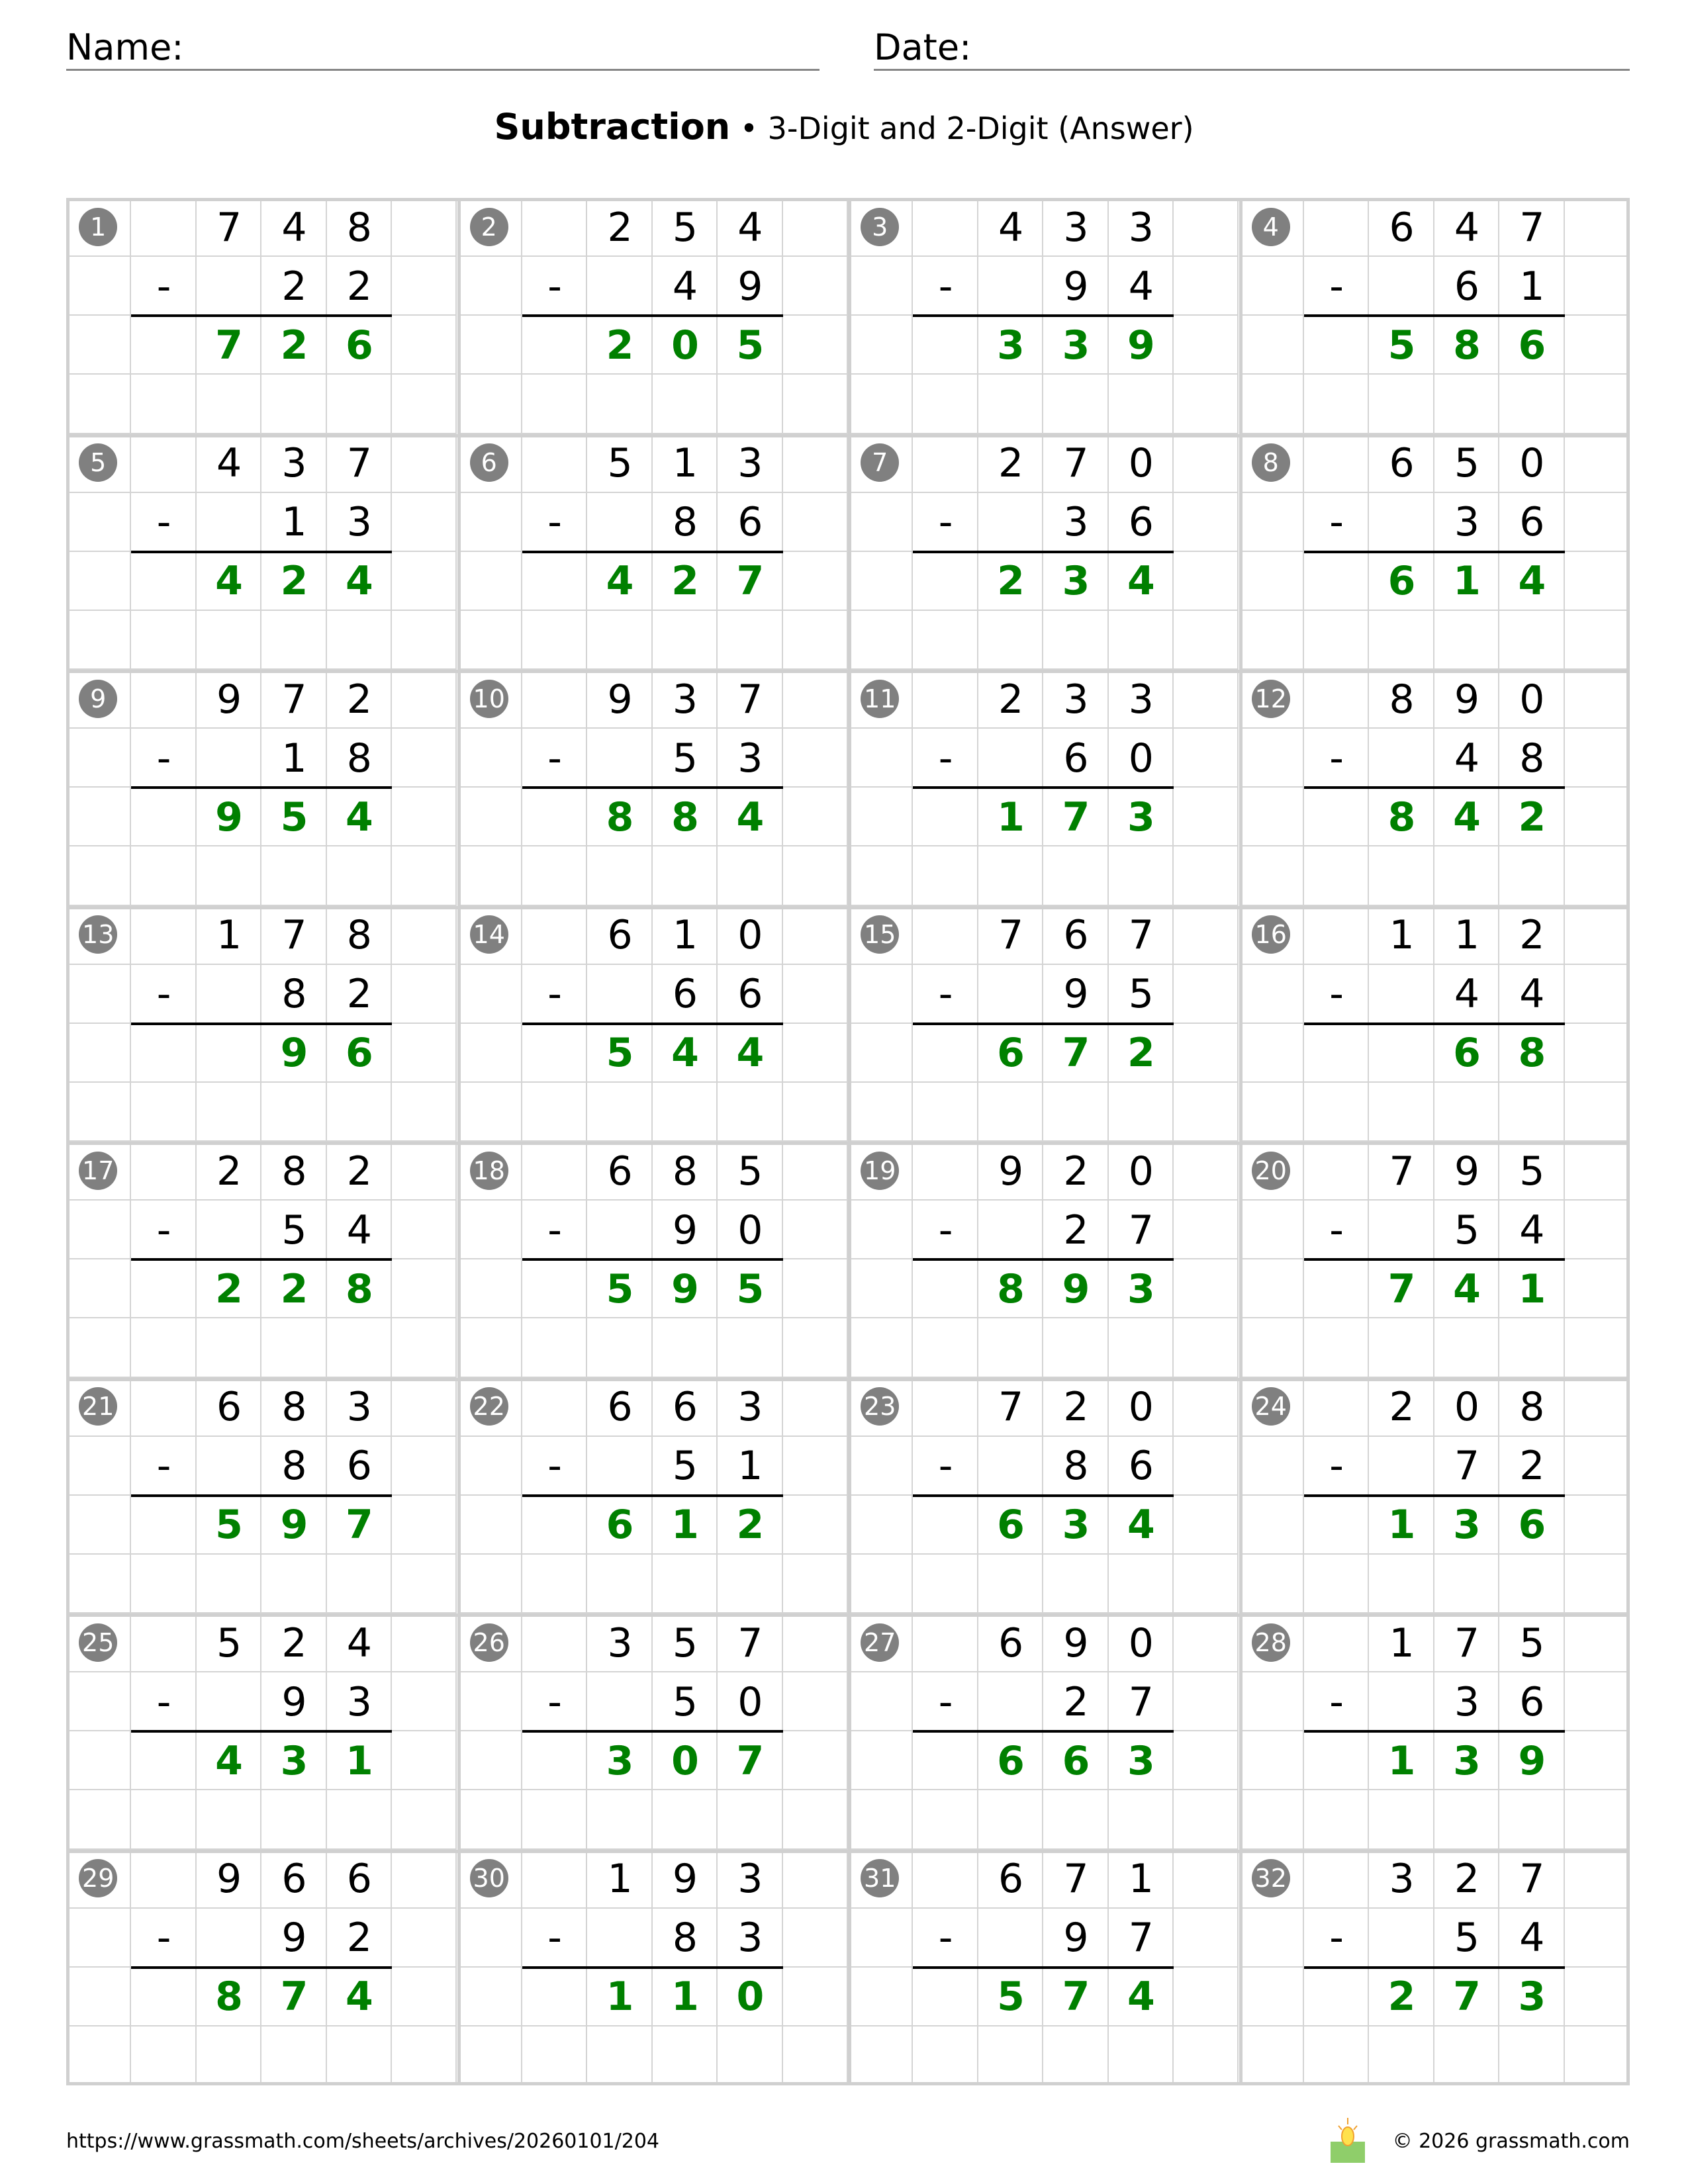  I want to click on name-field: Name:, so click(443, 49).